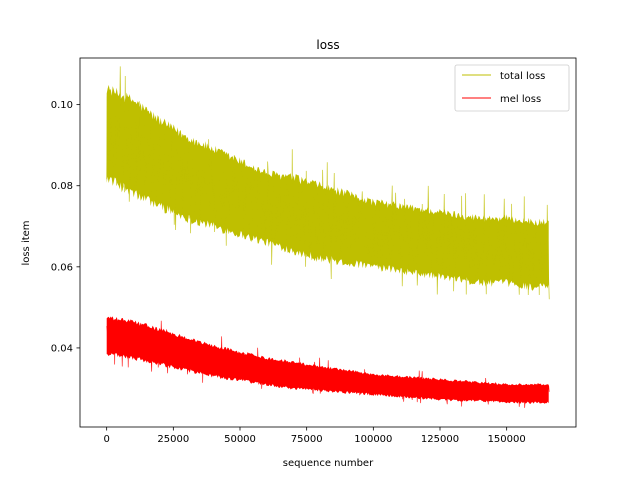 This screenshot has height=480, width=640. What do you see at coordinates (522, 76) in the screenshot?
I see `legend-label-total-loss: total loss` at bounding box center [522, 76].